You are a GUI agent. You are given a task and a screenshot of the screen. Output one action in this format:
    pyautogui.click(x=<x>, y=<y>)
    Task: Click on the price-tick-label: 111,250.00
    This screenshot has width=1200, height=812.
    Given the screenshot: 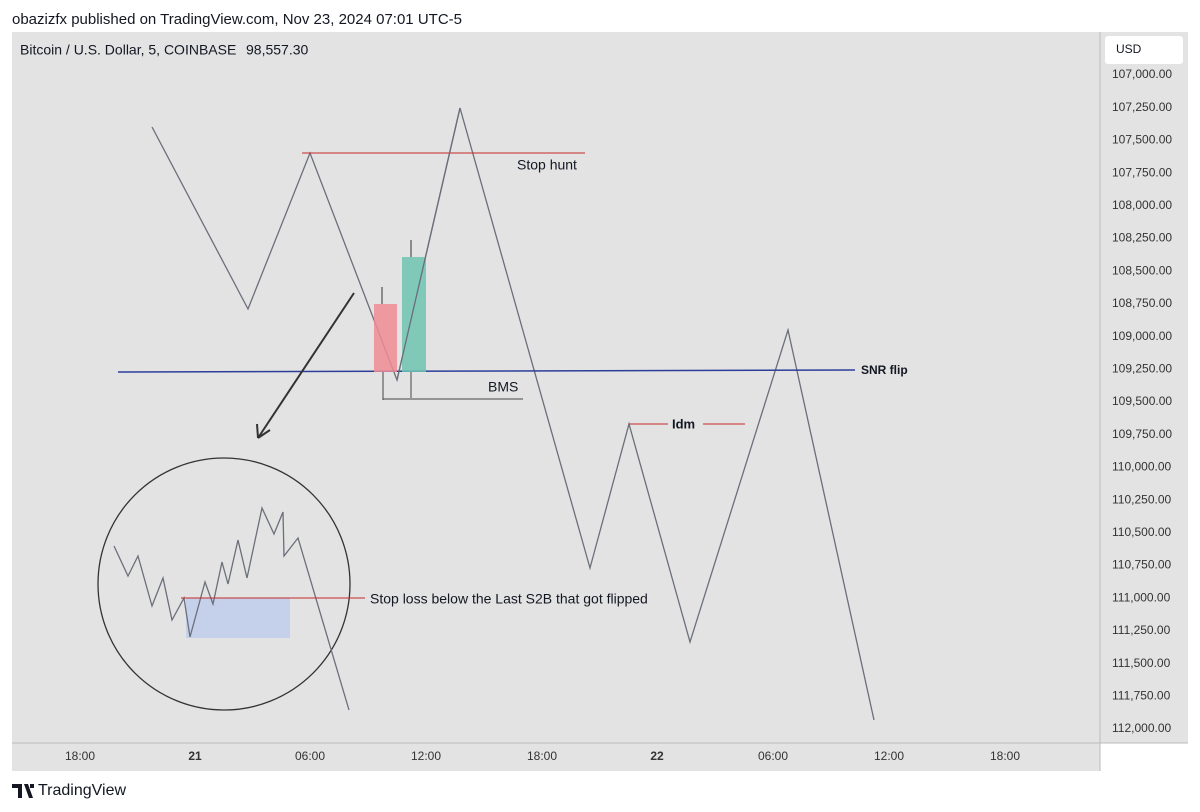 What is the action you would take?
    pyautogui.click(x=1141, y=630)
    